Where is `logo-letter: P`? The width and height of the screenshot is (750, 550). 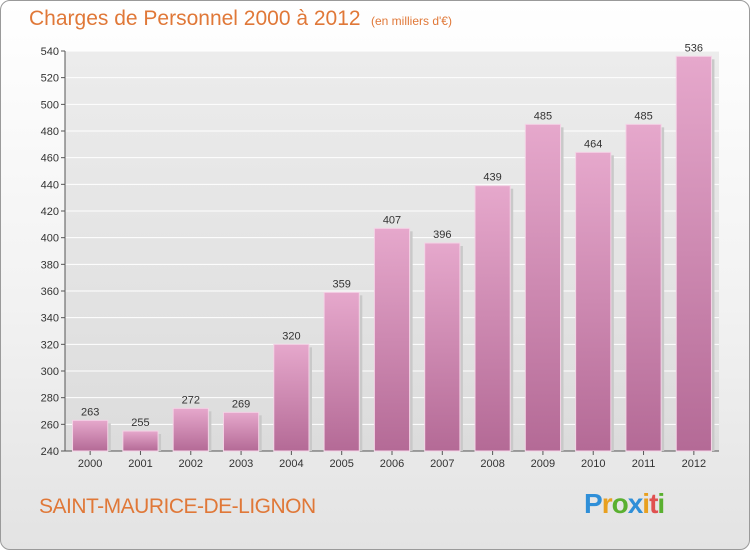 logo-letter: P is located at coordinates (593, 503).